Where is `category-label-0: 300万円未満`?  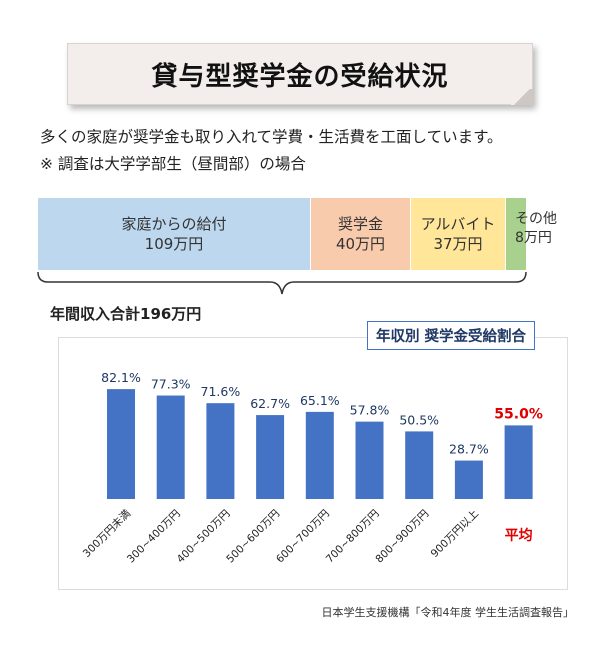 category-label-0: 300万円未満 is located at coordinates (107, 533).